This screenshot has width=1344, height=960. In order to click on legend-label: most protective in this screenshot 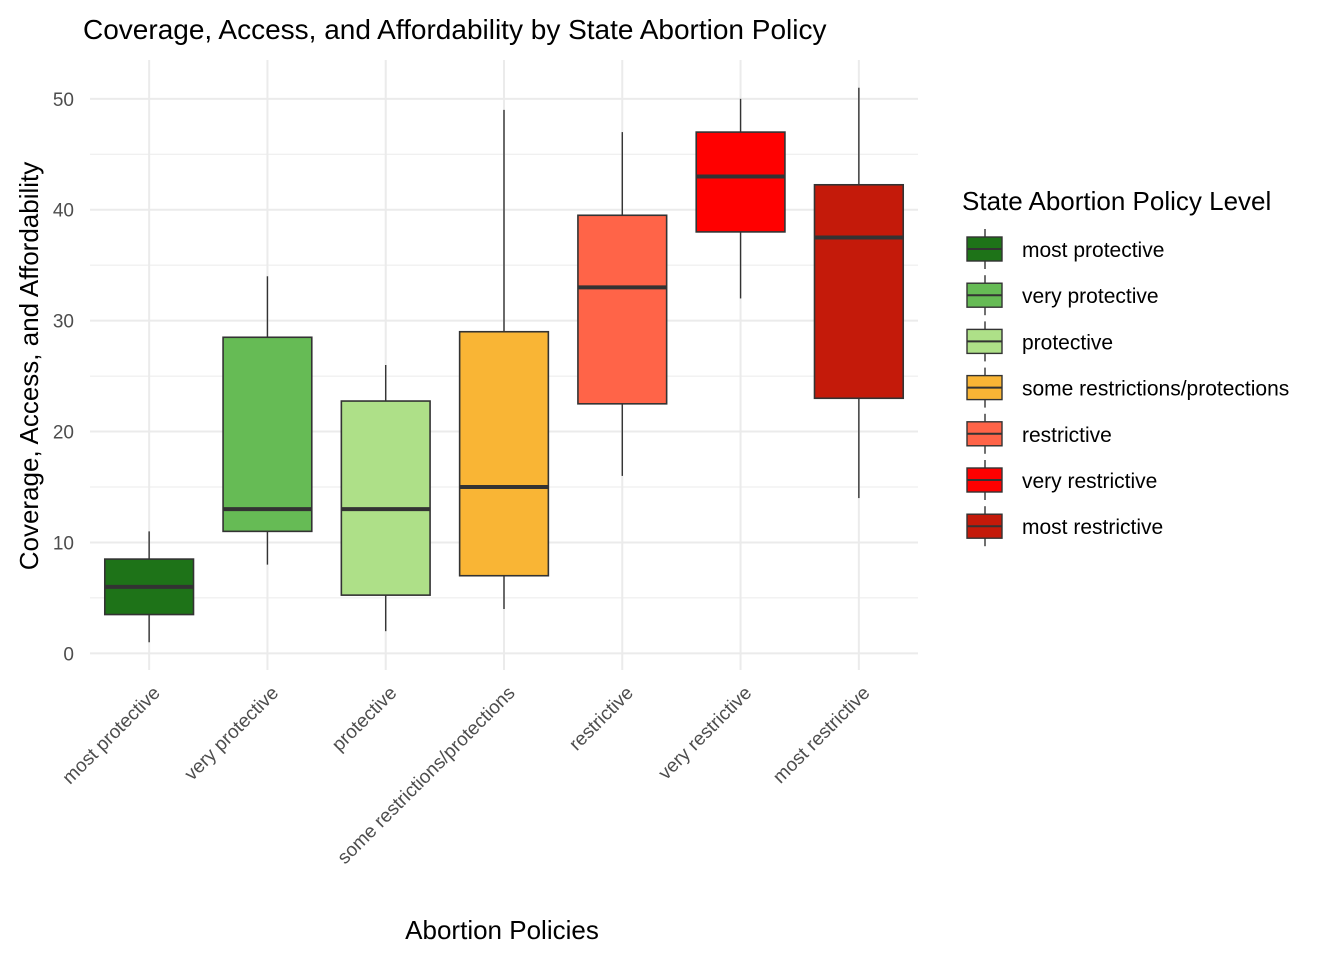, I will do `click(1093, 250)`.